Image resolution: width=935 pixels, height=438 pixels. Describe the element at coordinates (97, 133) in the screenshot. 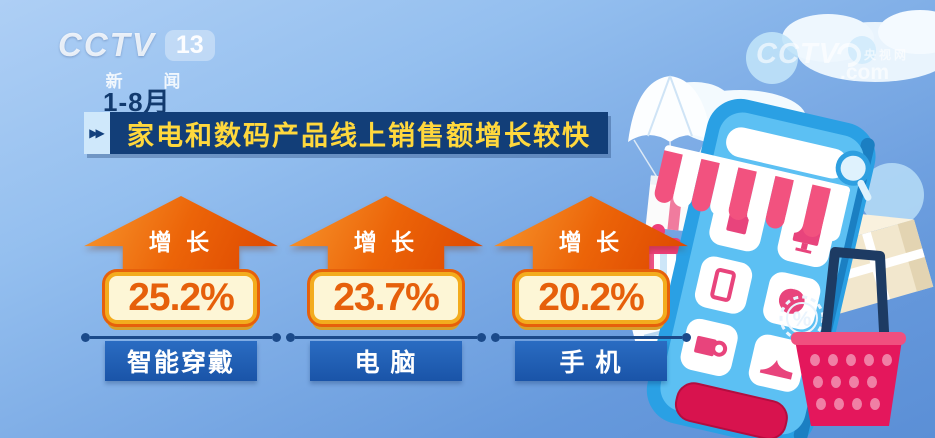

I see `banner-marker-icon: ▶▶` at that location.